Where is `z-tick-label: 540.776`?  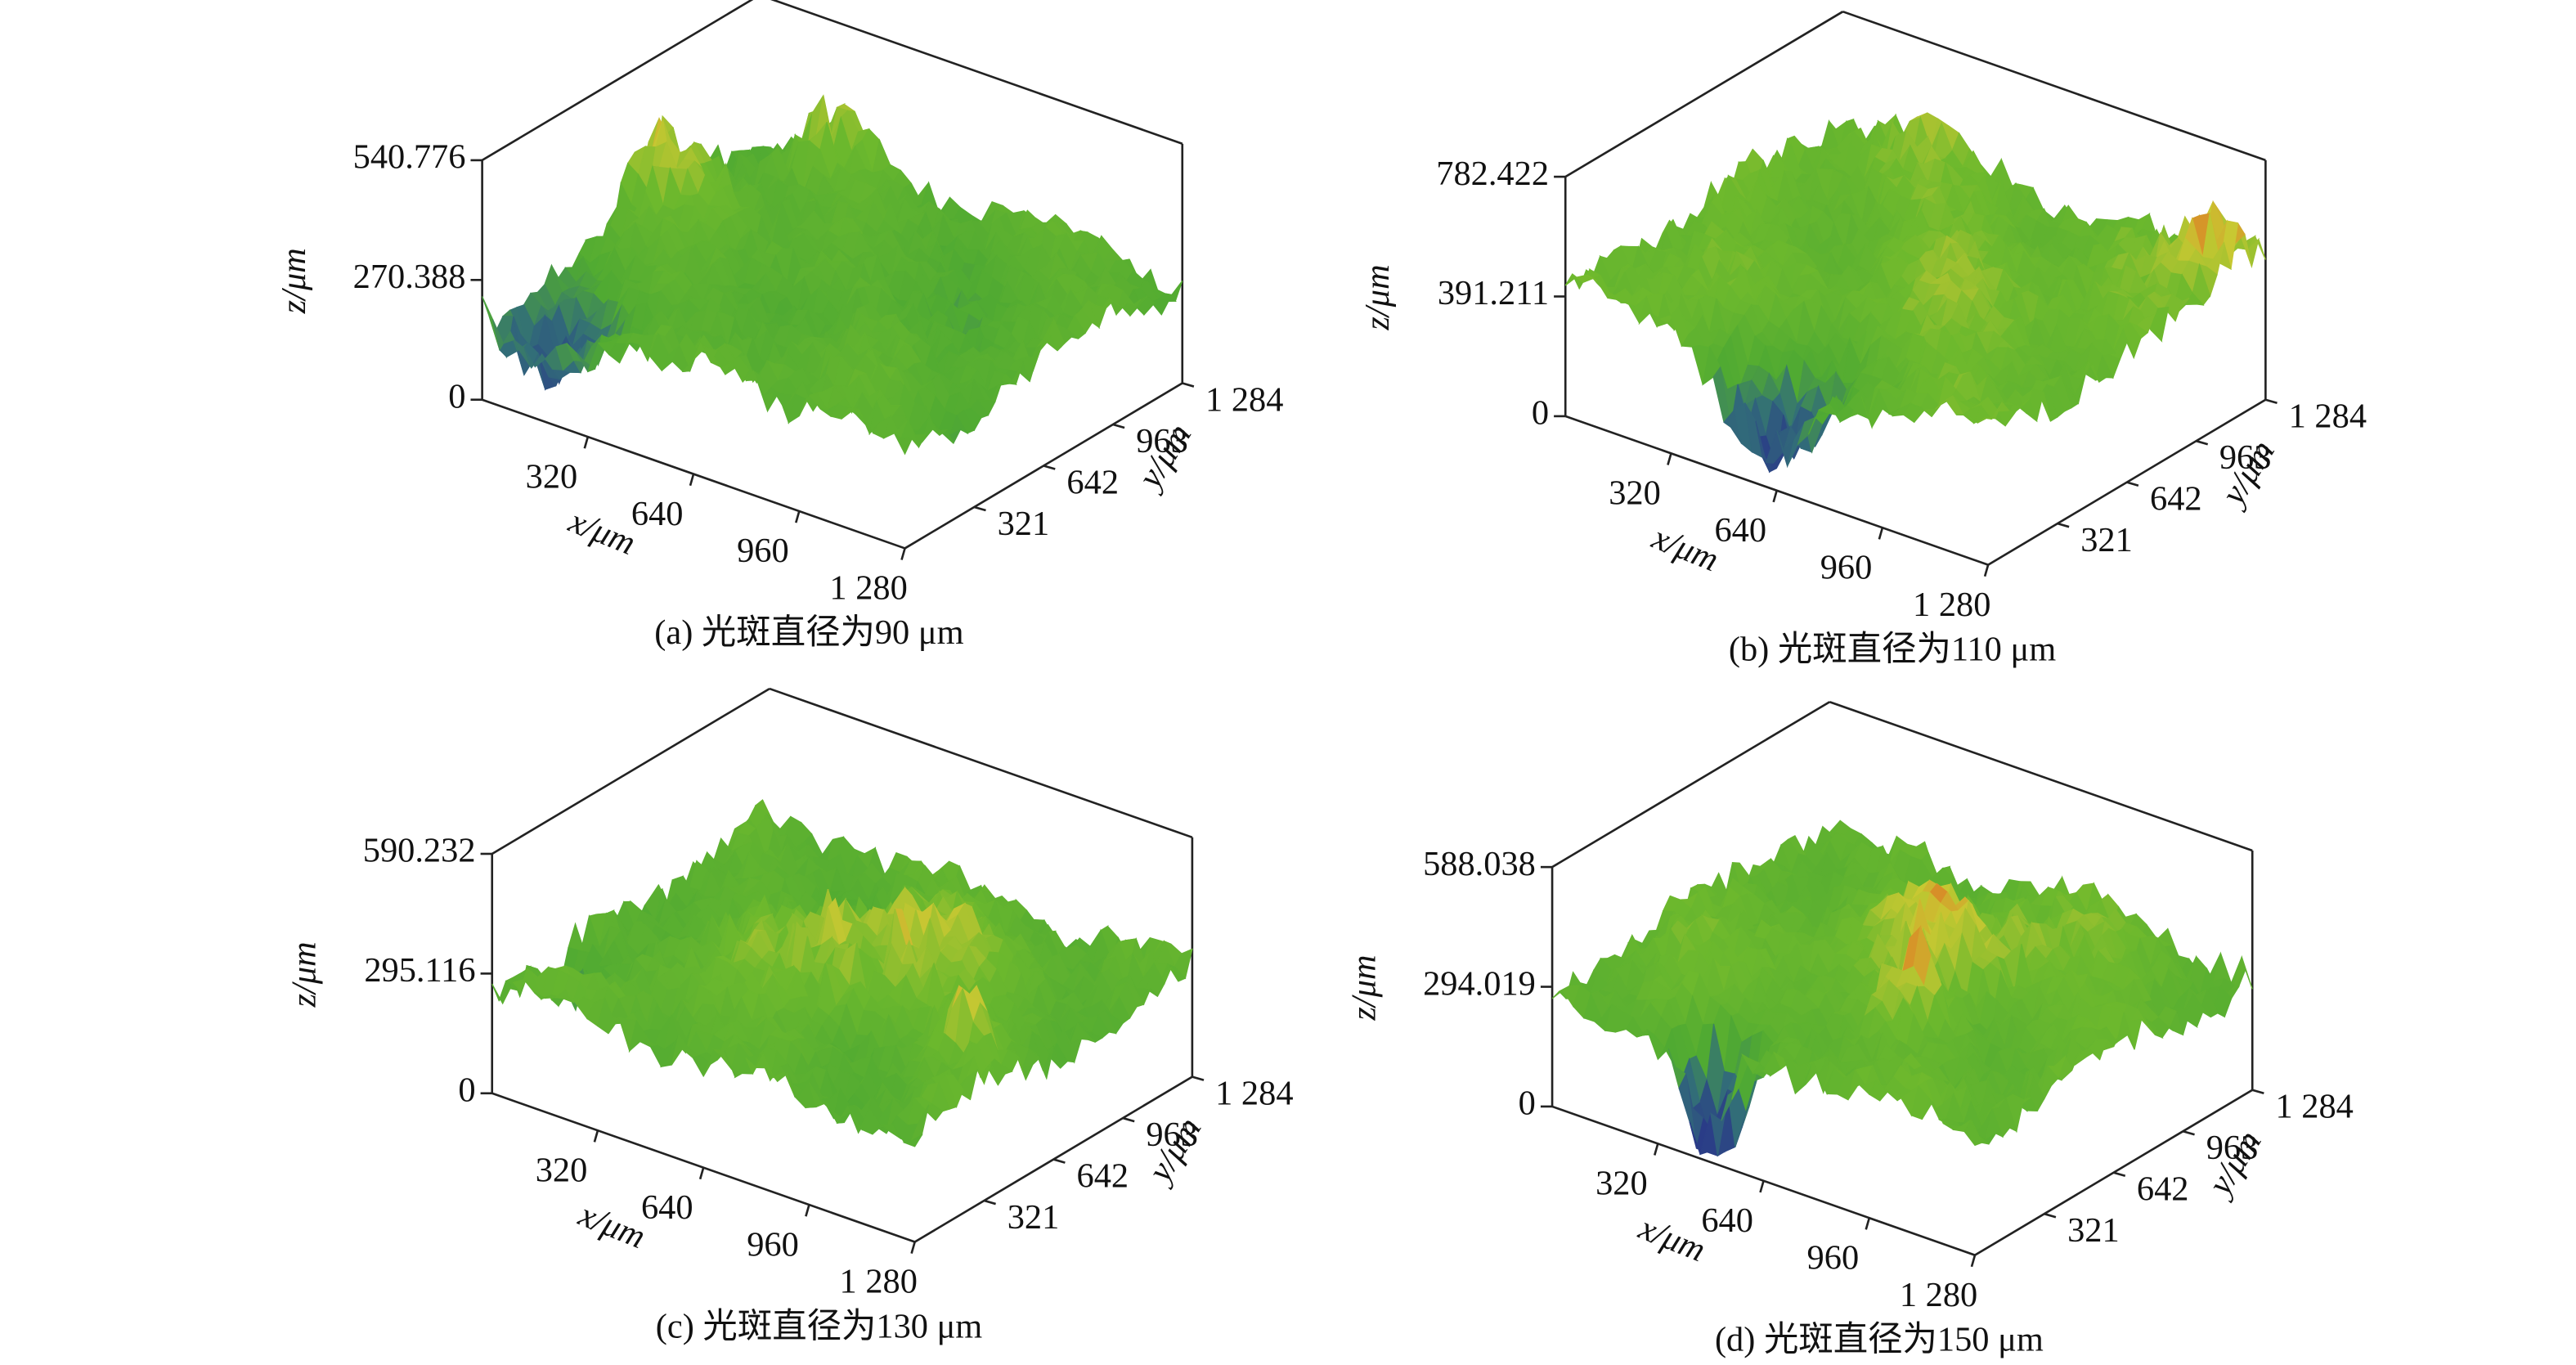
z-tick-label: 540.776 is located at coordinates (409, 157).